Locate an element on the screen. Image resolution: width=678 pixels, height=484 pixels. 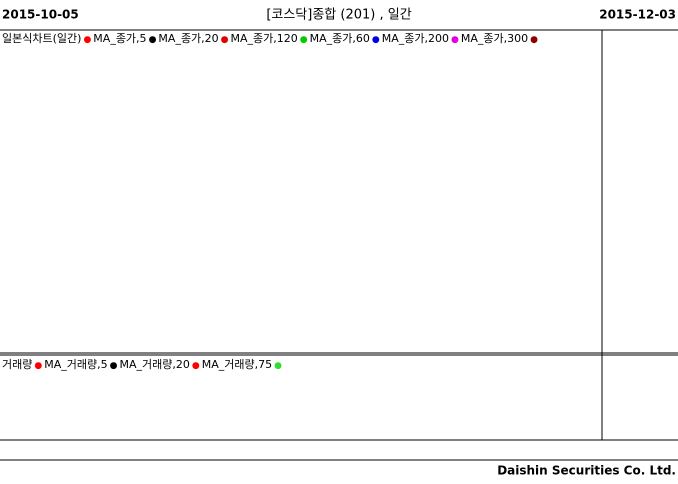
legend-label: MA_종가,120 is located at coordinates (264, 38).